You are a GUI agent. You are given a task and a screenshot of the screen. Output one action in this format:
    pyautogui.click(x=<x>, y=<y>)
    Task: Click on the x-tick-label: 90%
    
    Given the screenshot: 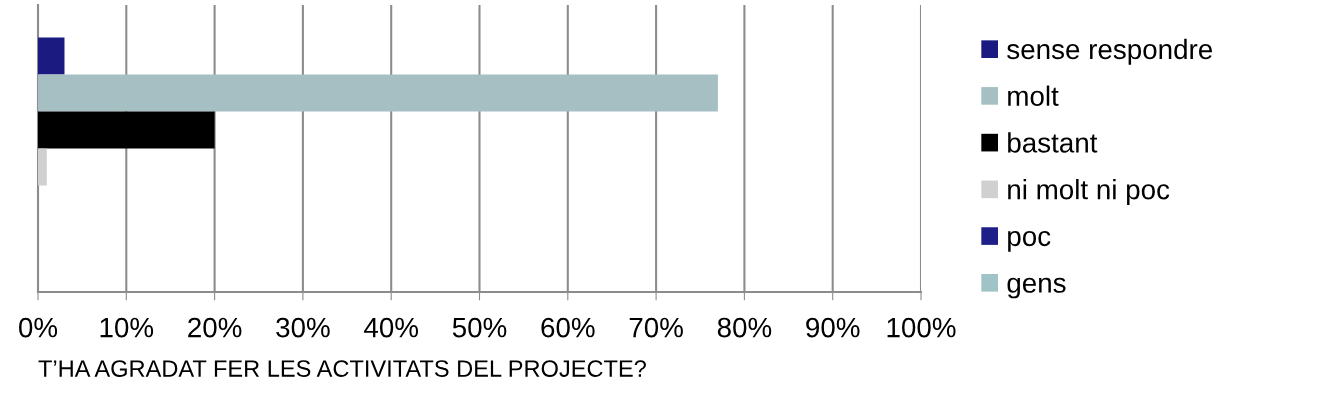 What is the action you would take?
    pyautogui.click(x=833, y=327)
    